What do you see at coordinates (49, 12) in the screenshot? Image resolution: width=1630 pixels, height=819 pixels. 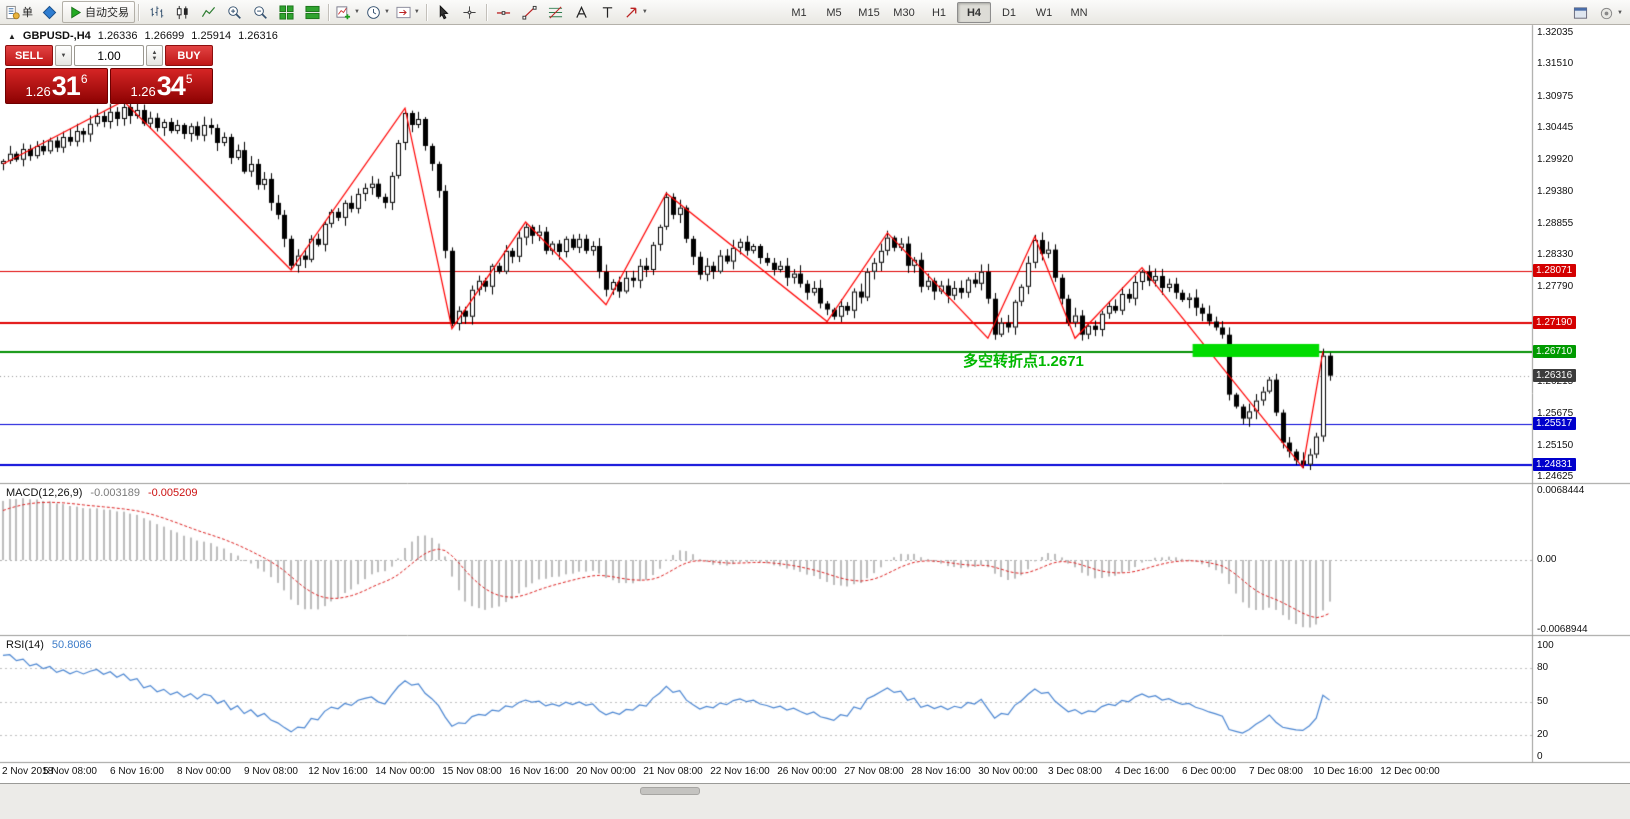 I see `expert-advisor-icon` at bounding box center [49, 12].